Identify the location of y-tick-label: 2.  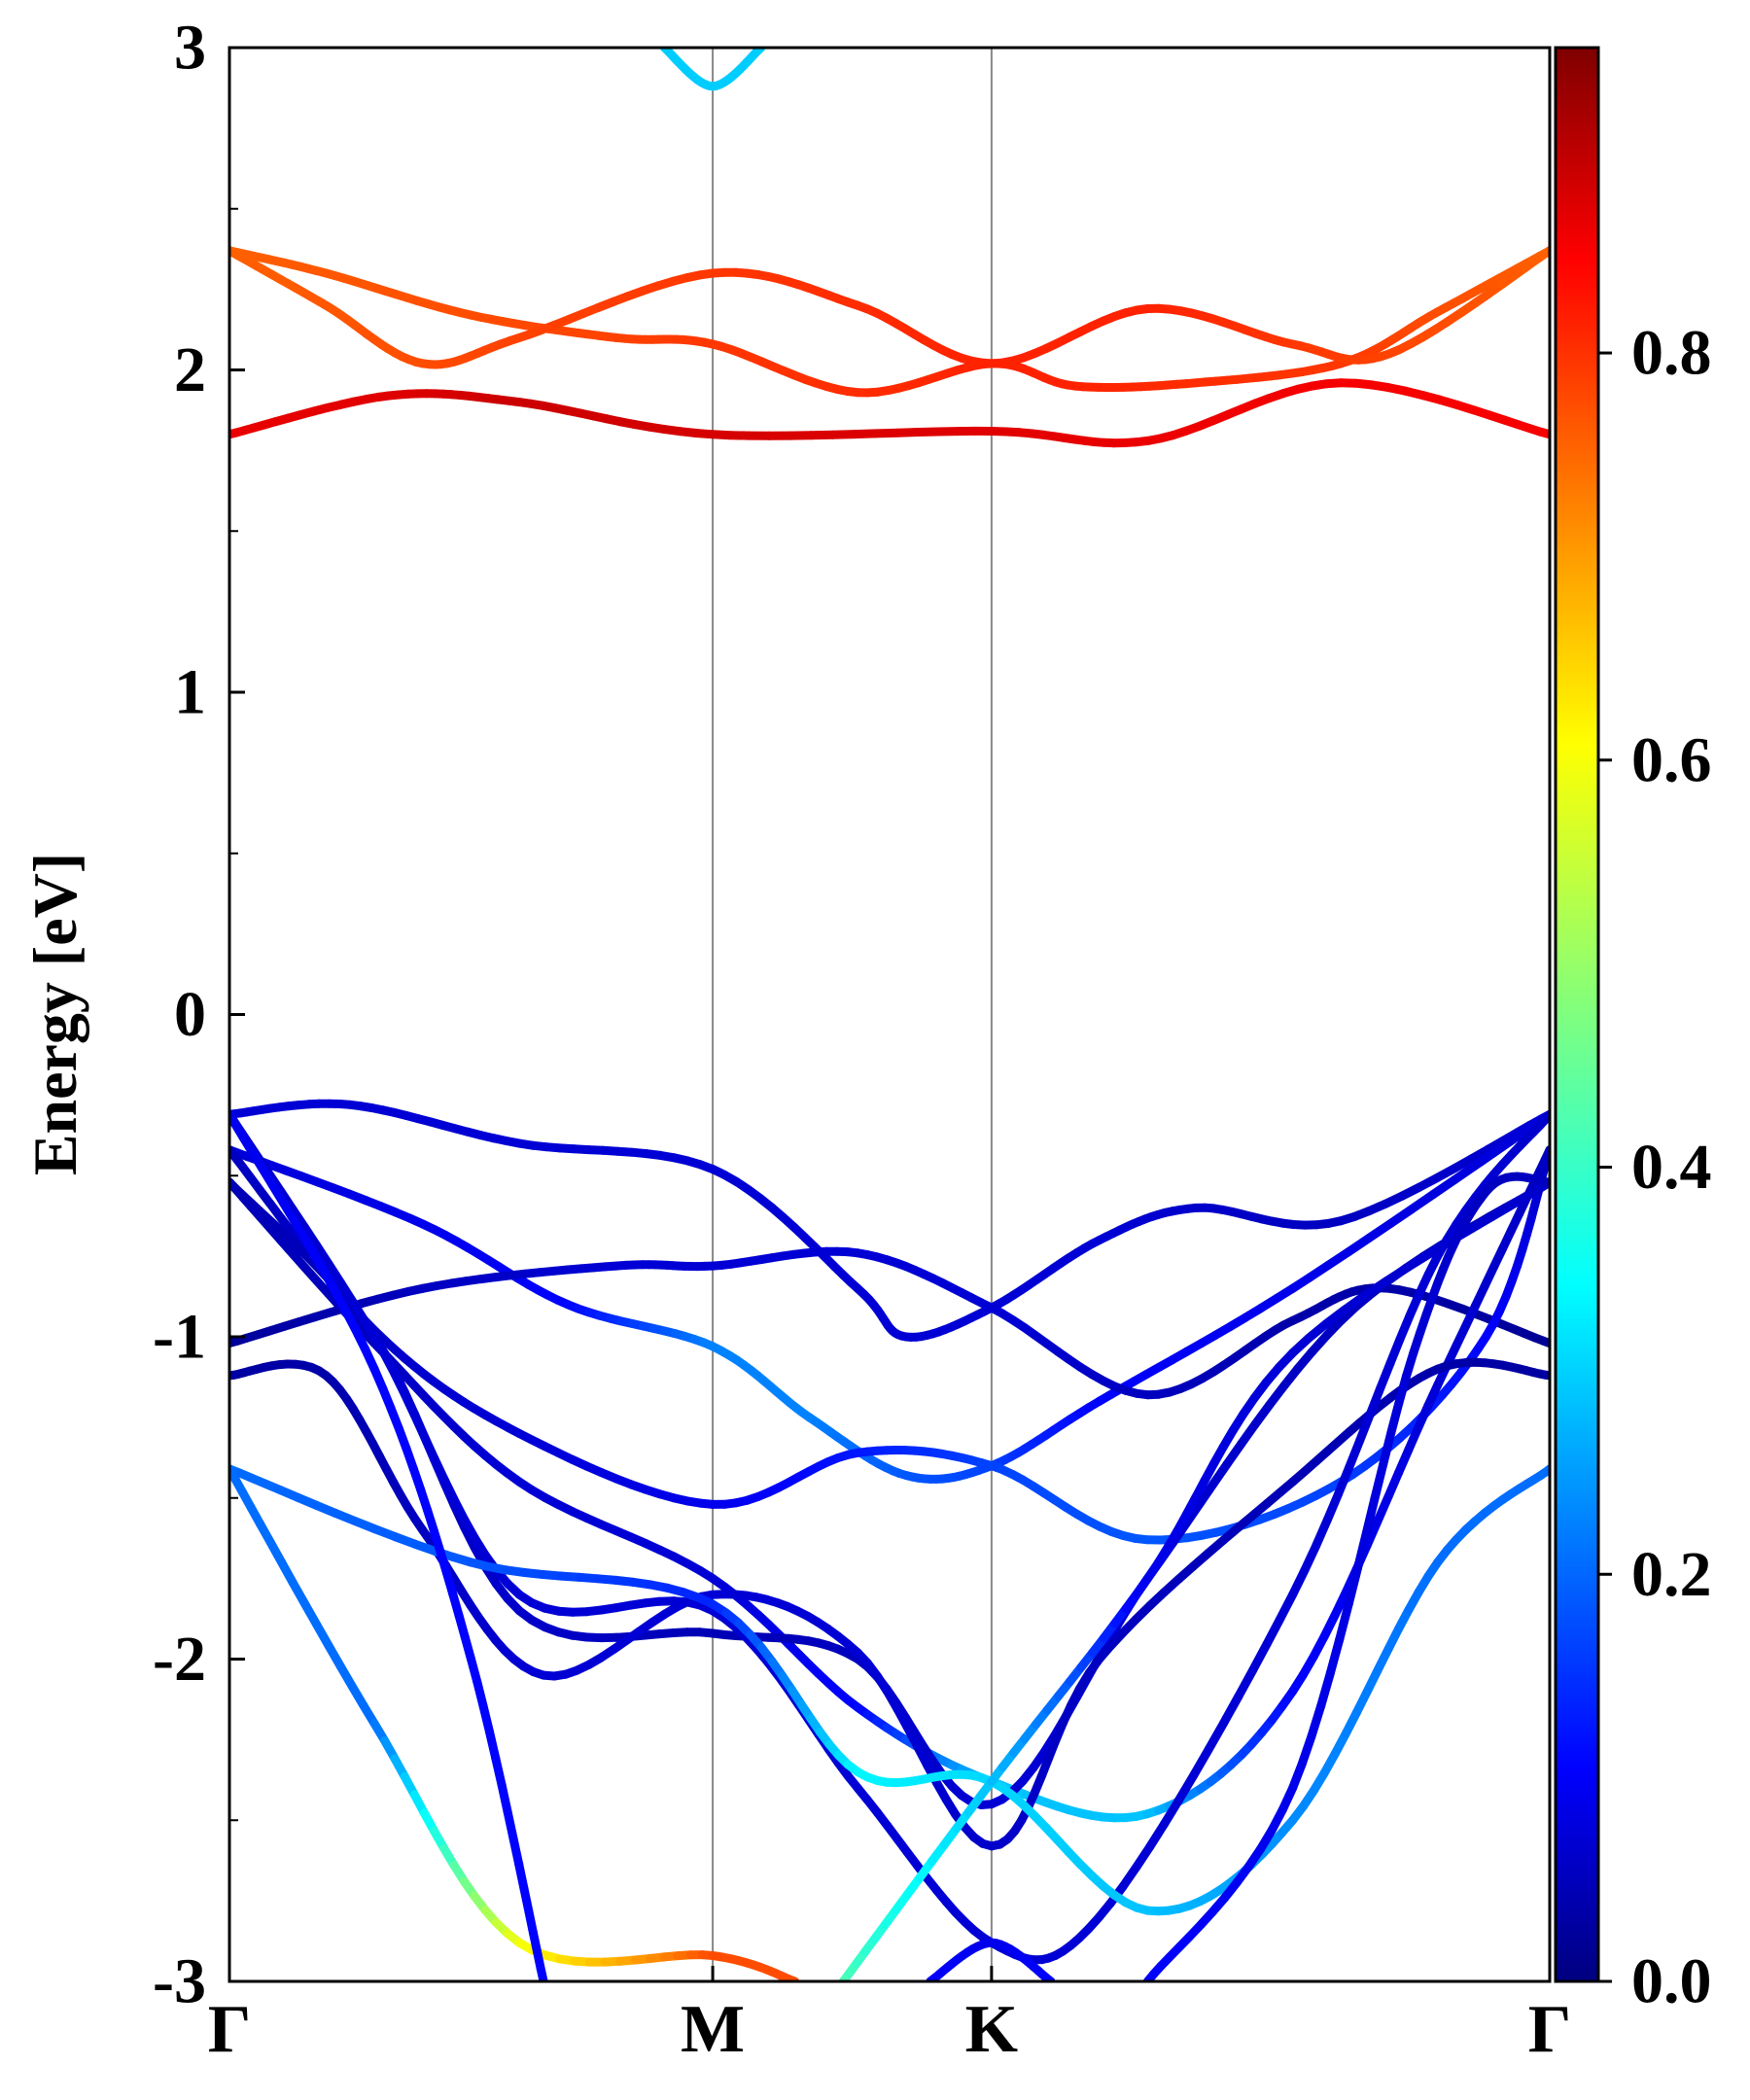
(190, 369).